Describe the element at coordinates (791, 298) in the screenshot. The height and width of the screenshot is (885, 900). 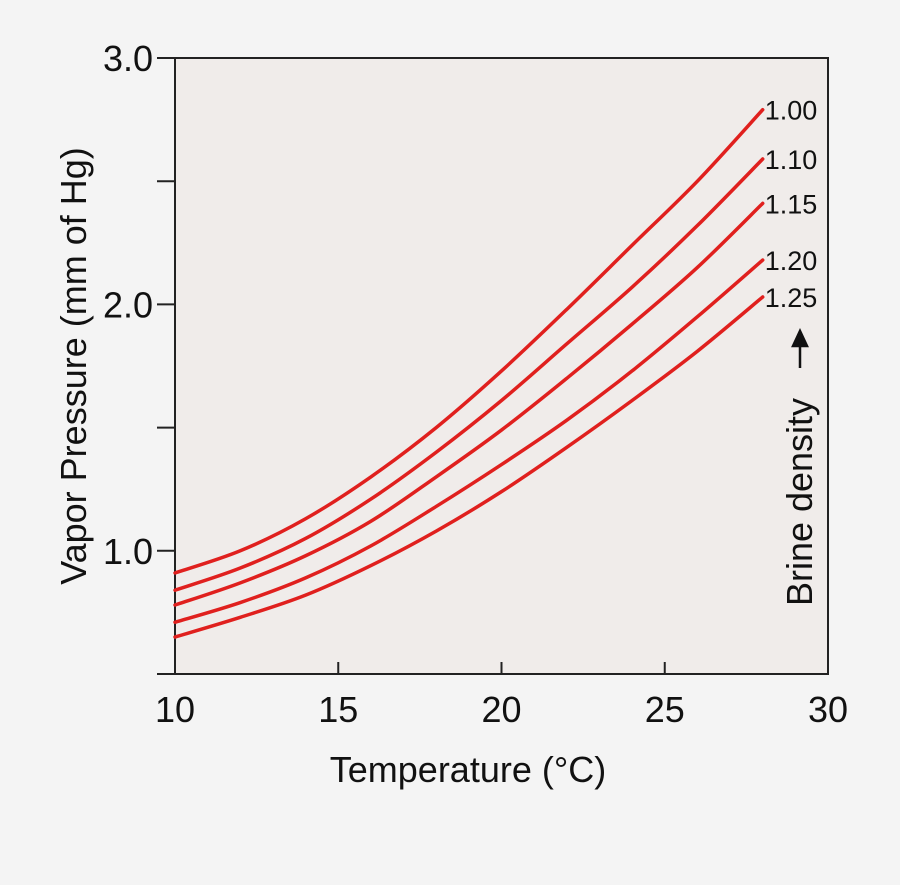
I see `series-label: 1.25` at that location.